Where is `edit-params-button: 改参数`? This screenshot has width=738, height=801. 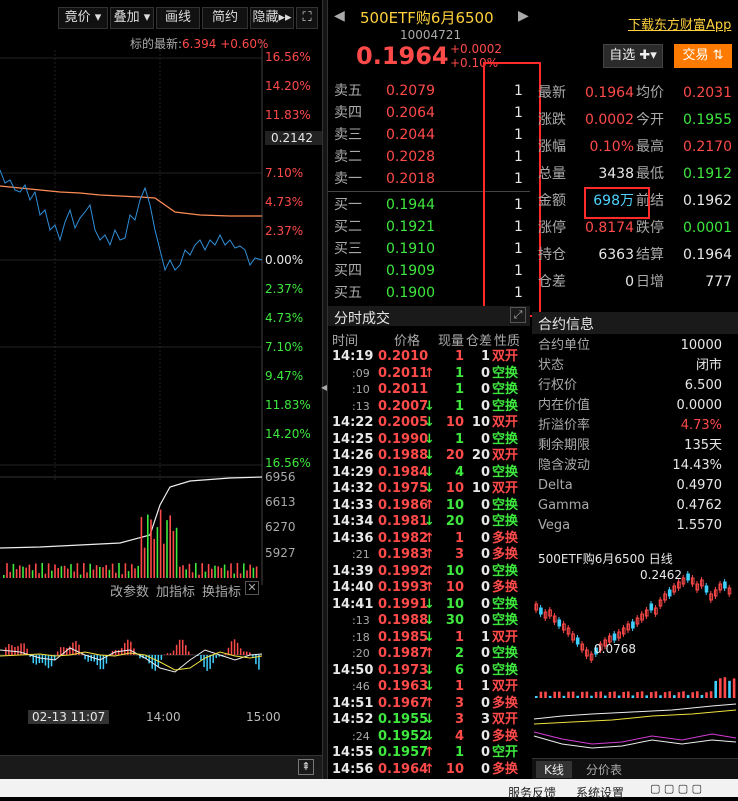 edit-params-button: 改参数 is located at coordinates (129, 590).